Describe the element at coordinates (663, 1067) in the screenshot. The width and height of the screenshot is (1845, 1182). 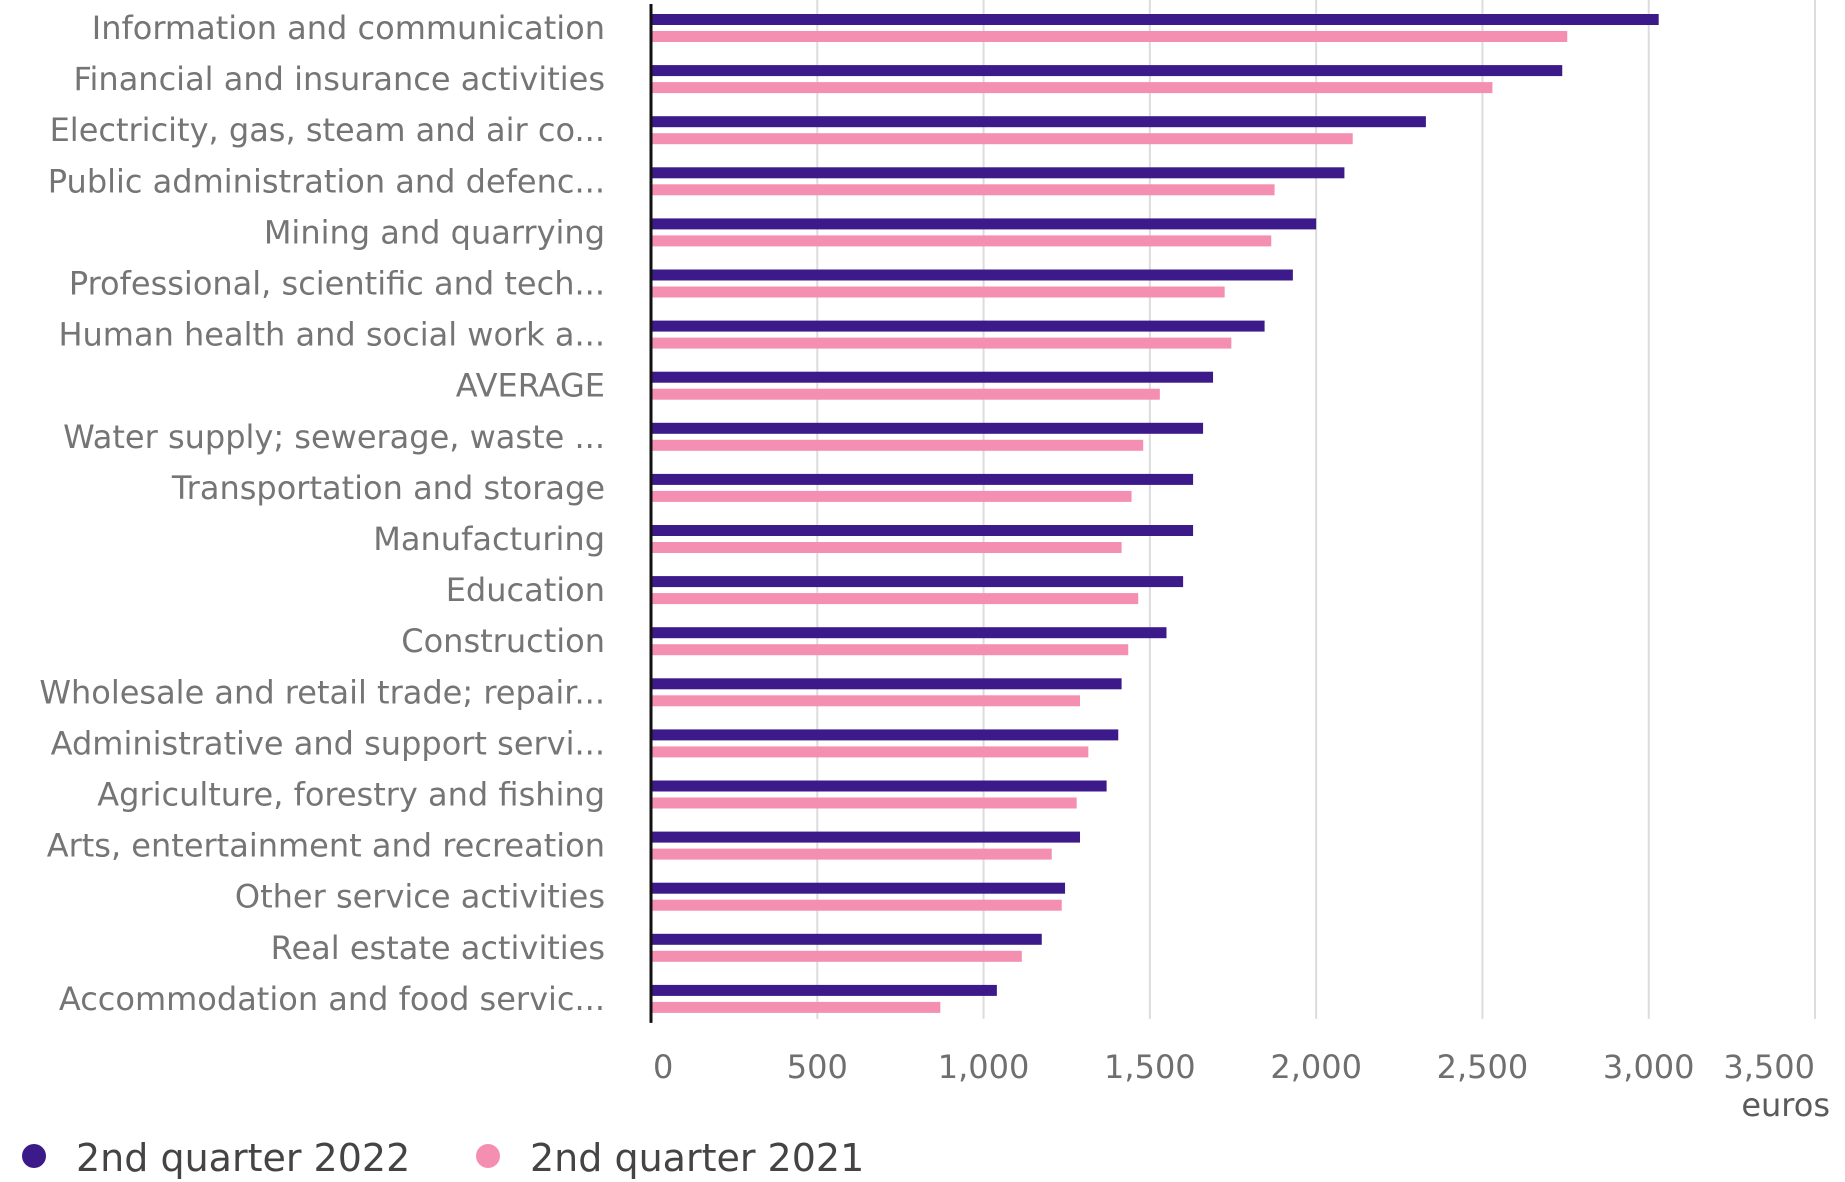
I see `x-tick-label: 0` at that location.